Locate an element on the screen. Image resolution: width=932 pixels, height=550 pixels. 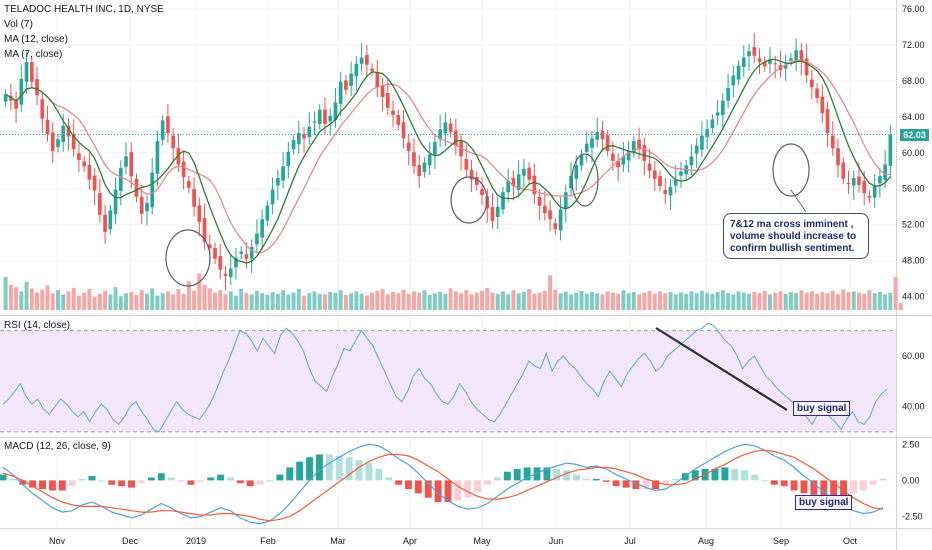
macd-line is located at coordinates (443, 484).